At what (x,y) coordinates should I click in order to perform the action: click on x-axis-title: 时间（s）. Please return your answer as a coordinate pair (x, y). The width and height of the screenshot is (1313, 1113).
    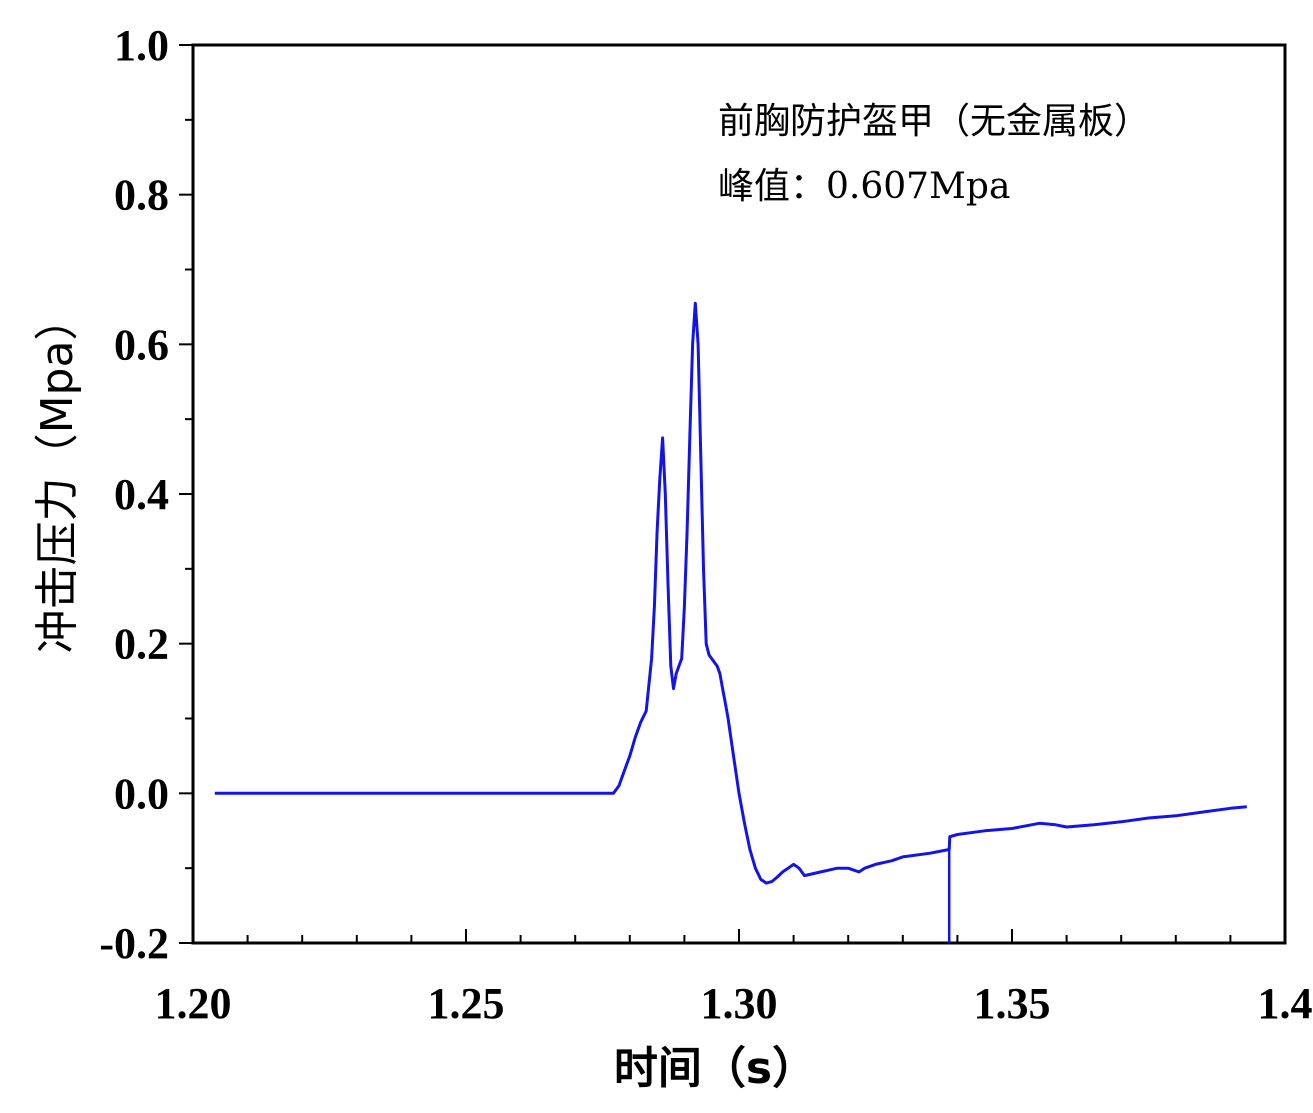
    Looking at the image, I should click on (715, 1068).